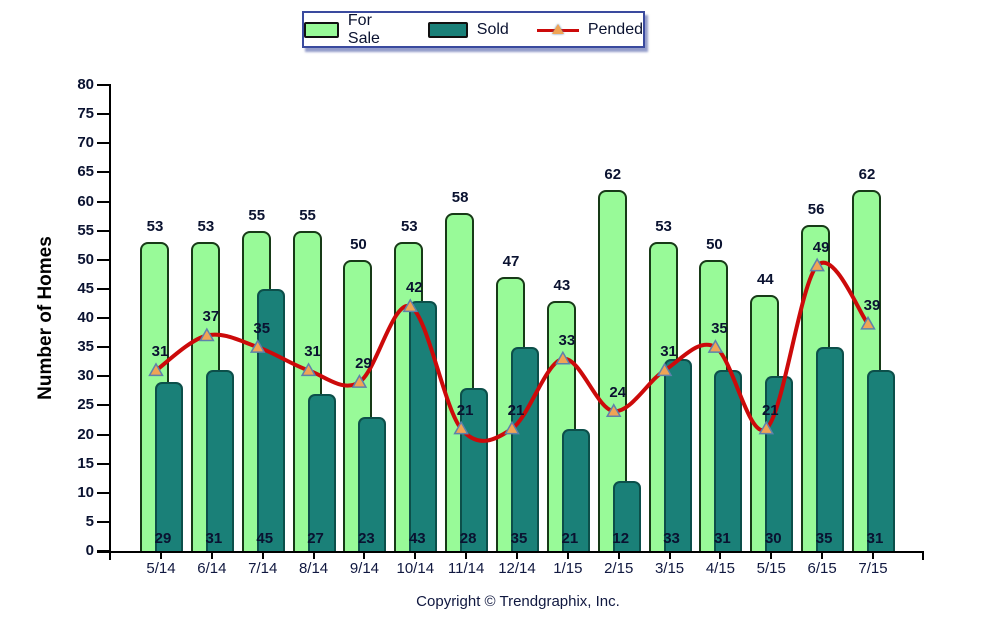  Describe the element at coordinates (562, 285) in the screenshot. I see `label-for-sale-1/15: 43` at that location.